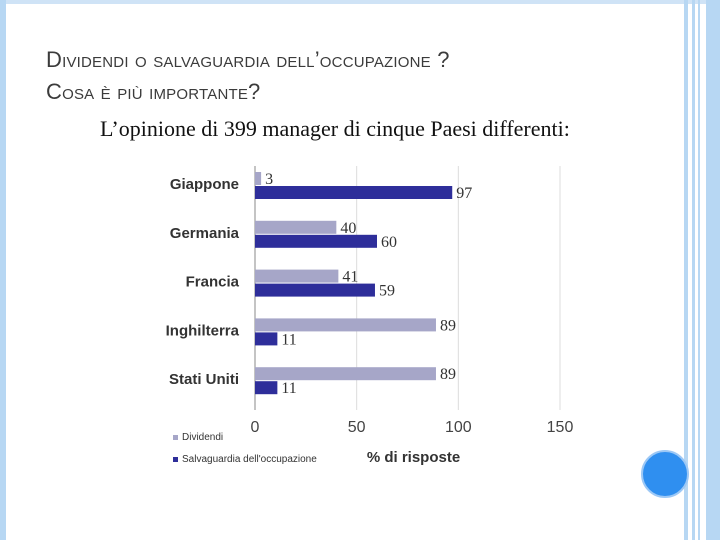 This screenshot has width=720, height=540. Describe the element at coordinates (204, 379) in the screenshot. I see `category-label: Stati Uniti` at that location.